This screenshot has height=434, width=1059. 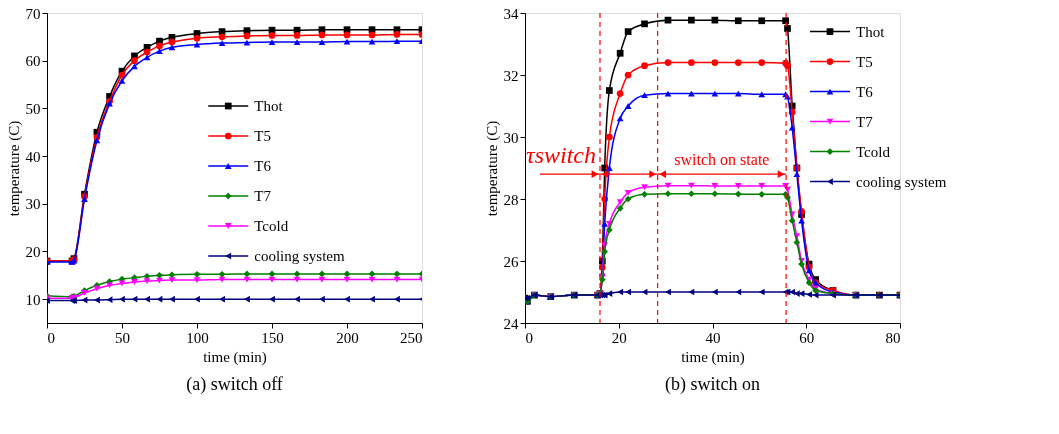 What do you see at coordinates (511, 199) in the screenshot?
I see `y-tick-label: 28` at bounding box center [511, 199].